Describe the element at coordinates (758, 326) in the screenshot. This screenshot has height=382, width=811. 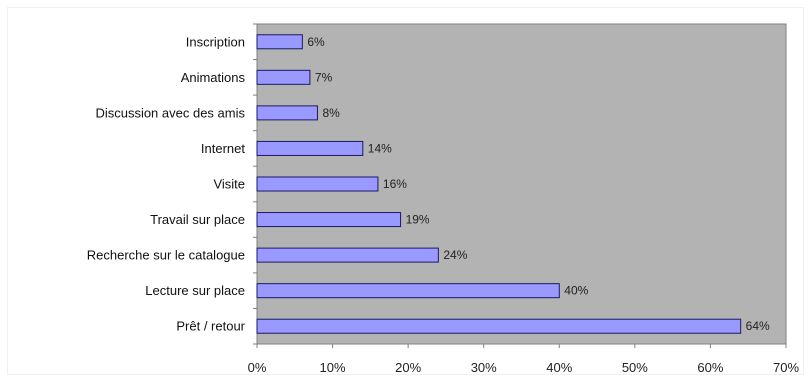
I see `data-label: 64%` at that location.